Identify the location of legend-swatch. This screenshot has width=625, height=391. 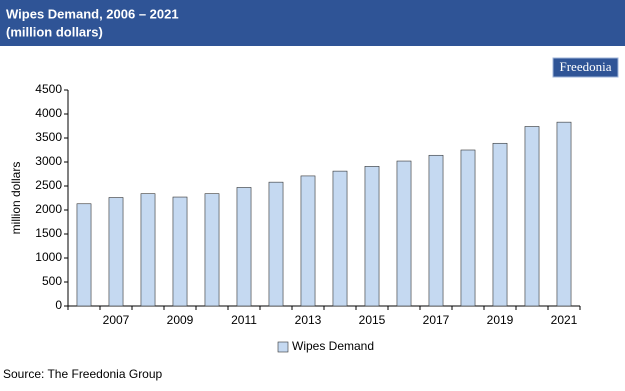
(283, 347).